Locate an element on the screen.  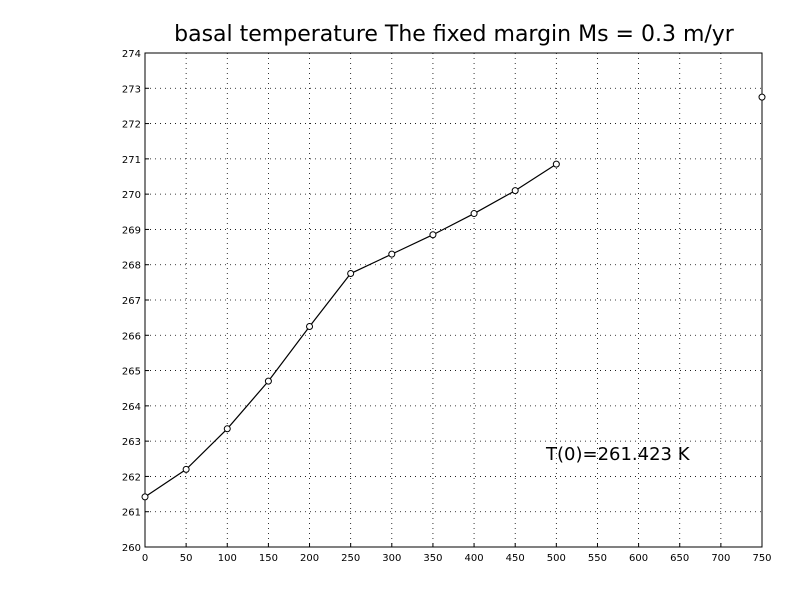
x-tick-label: 750 is located at coordinates (761, 558).